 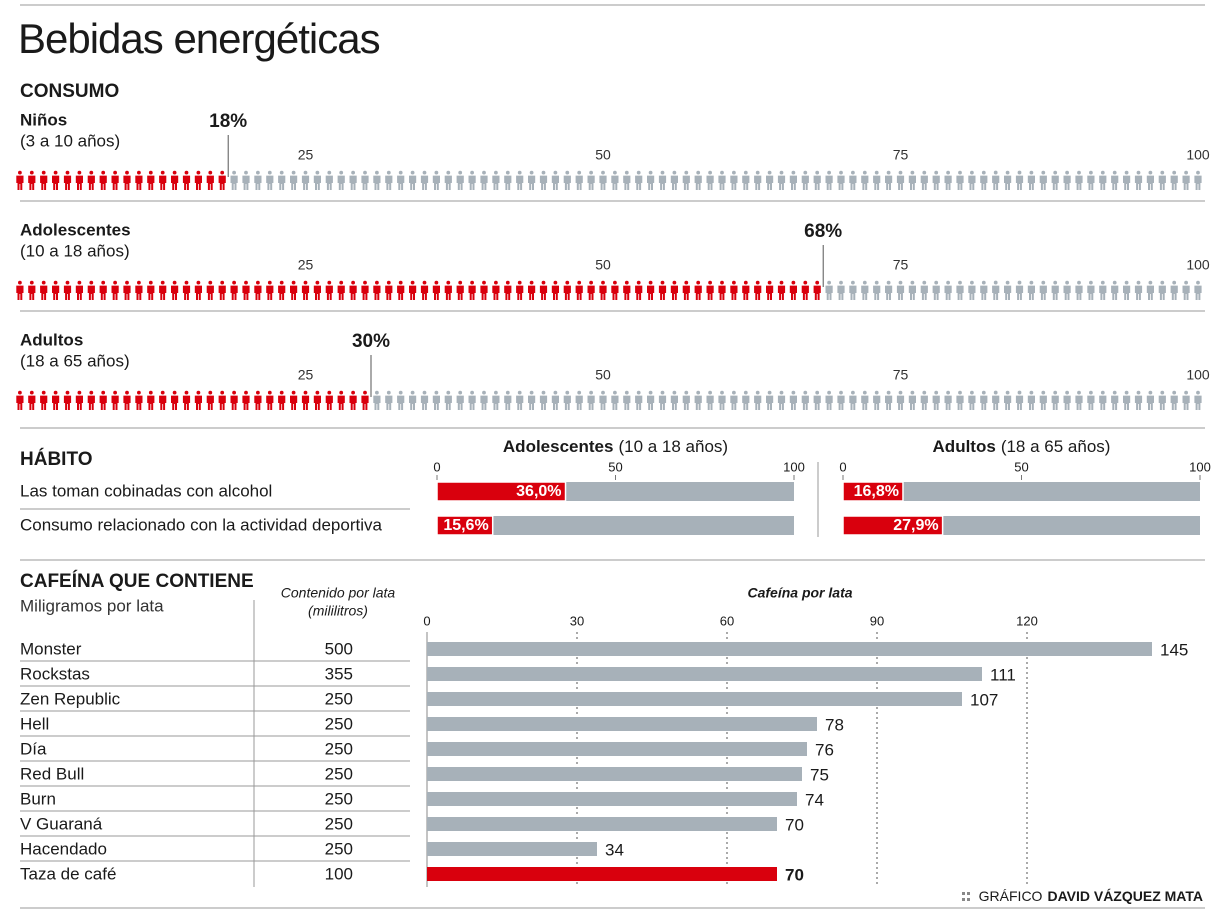 What do you see at coordinates (1003, 674) in the screenshot?
I see `value-label: 111` at bounding box center [1003, 674].